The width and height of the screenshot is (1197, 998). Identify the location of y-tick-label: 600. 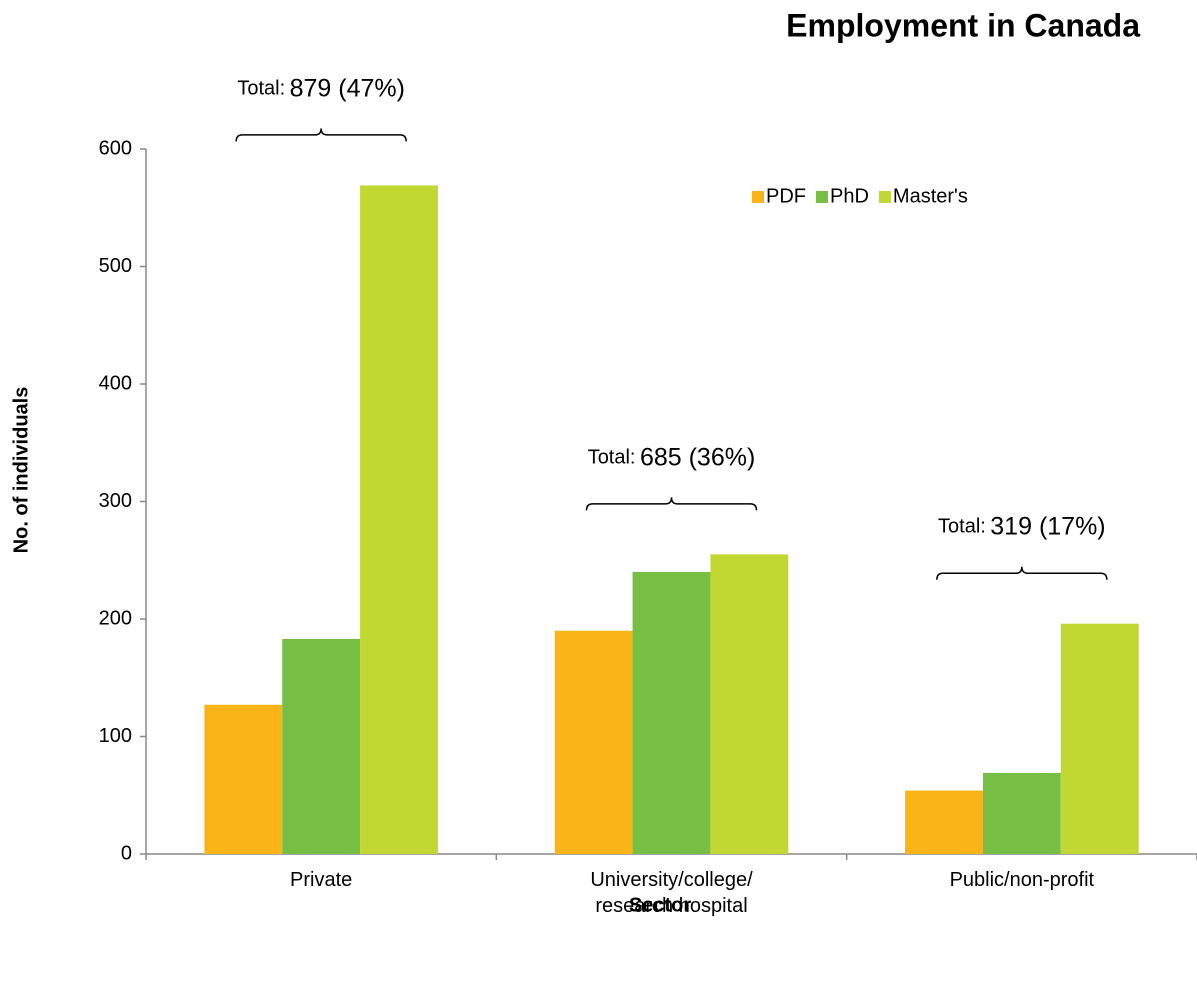
(115, 148).